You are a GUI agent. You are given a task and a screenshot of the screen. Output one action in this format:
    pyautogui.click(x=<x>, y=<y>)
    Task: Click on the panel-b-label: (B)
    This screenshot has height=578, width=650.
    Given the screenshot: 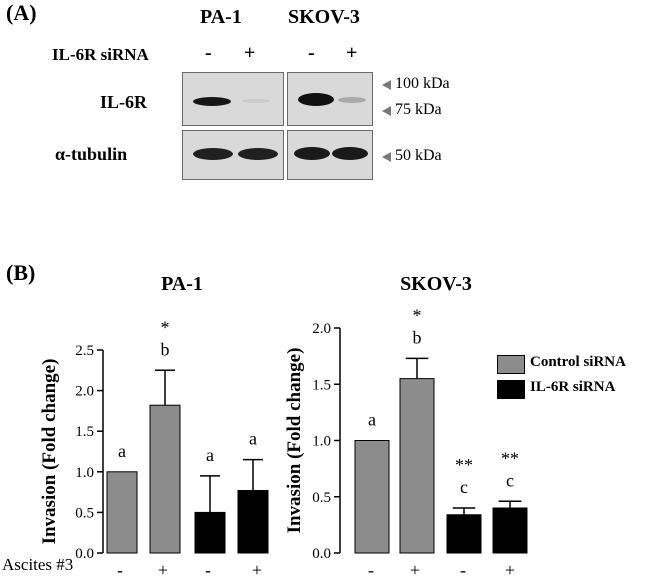 What is the action you would take?
    pyautogui.click(x=21, y=272)
    